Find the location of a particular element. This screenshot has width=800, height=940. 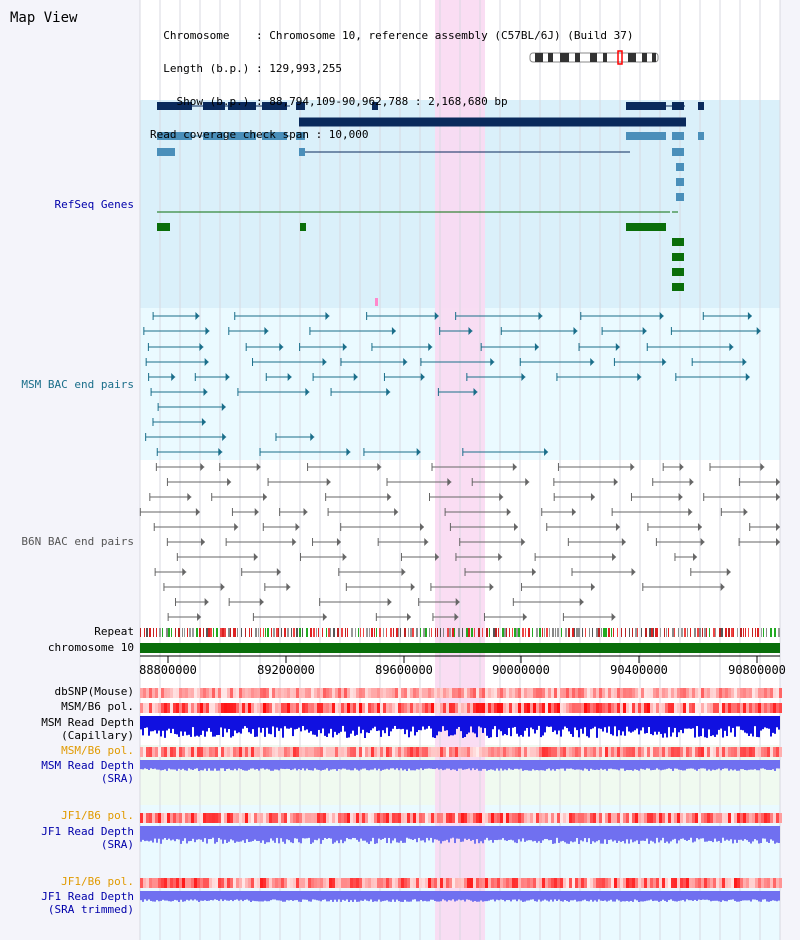

track-label-jf1-depth-sra-sub: (SRA) is located at coordinates (117, 844).